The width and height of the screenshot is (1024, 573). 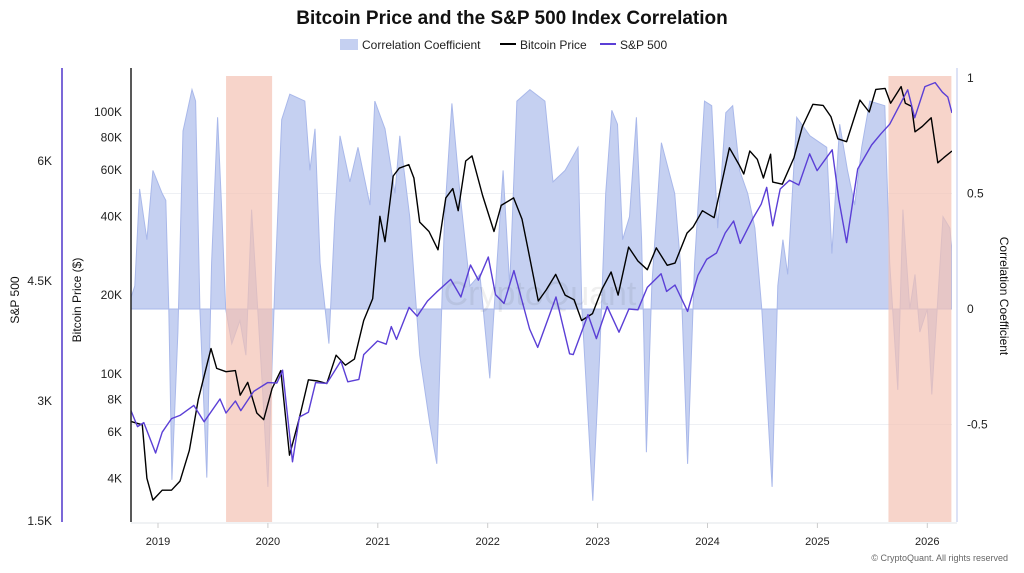 I want to click on bitcoin-tick-label: 80K, so click(x=111, y=137).